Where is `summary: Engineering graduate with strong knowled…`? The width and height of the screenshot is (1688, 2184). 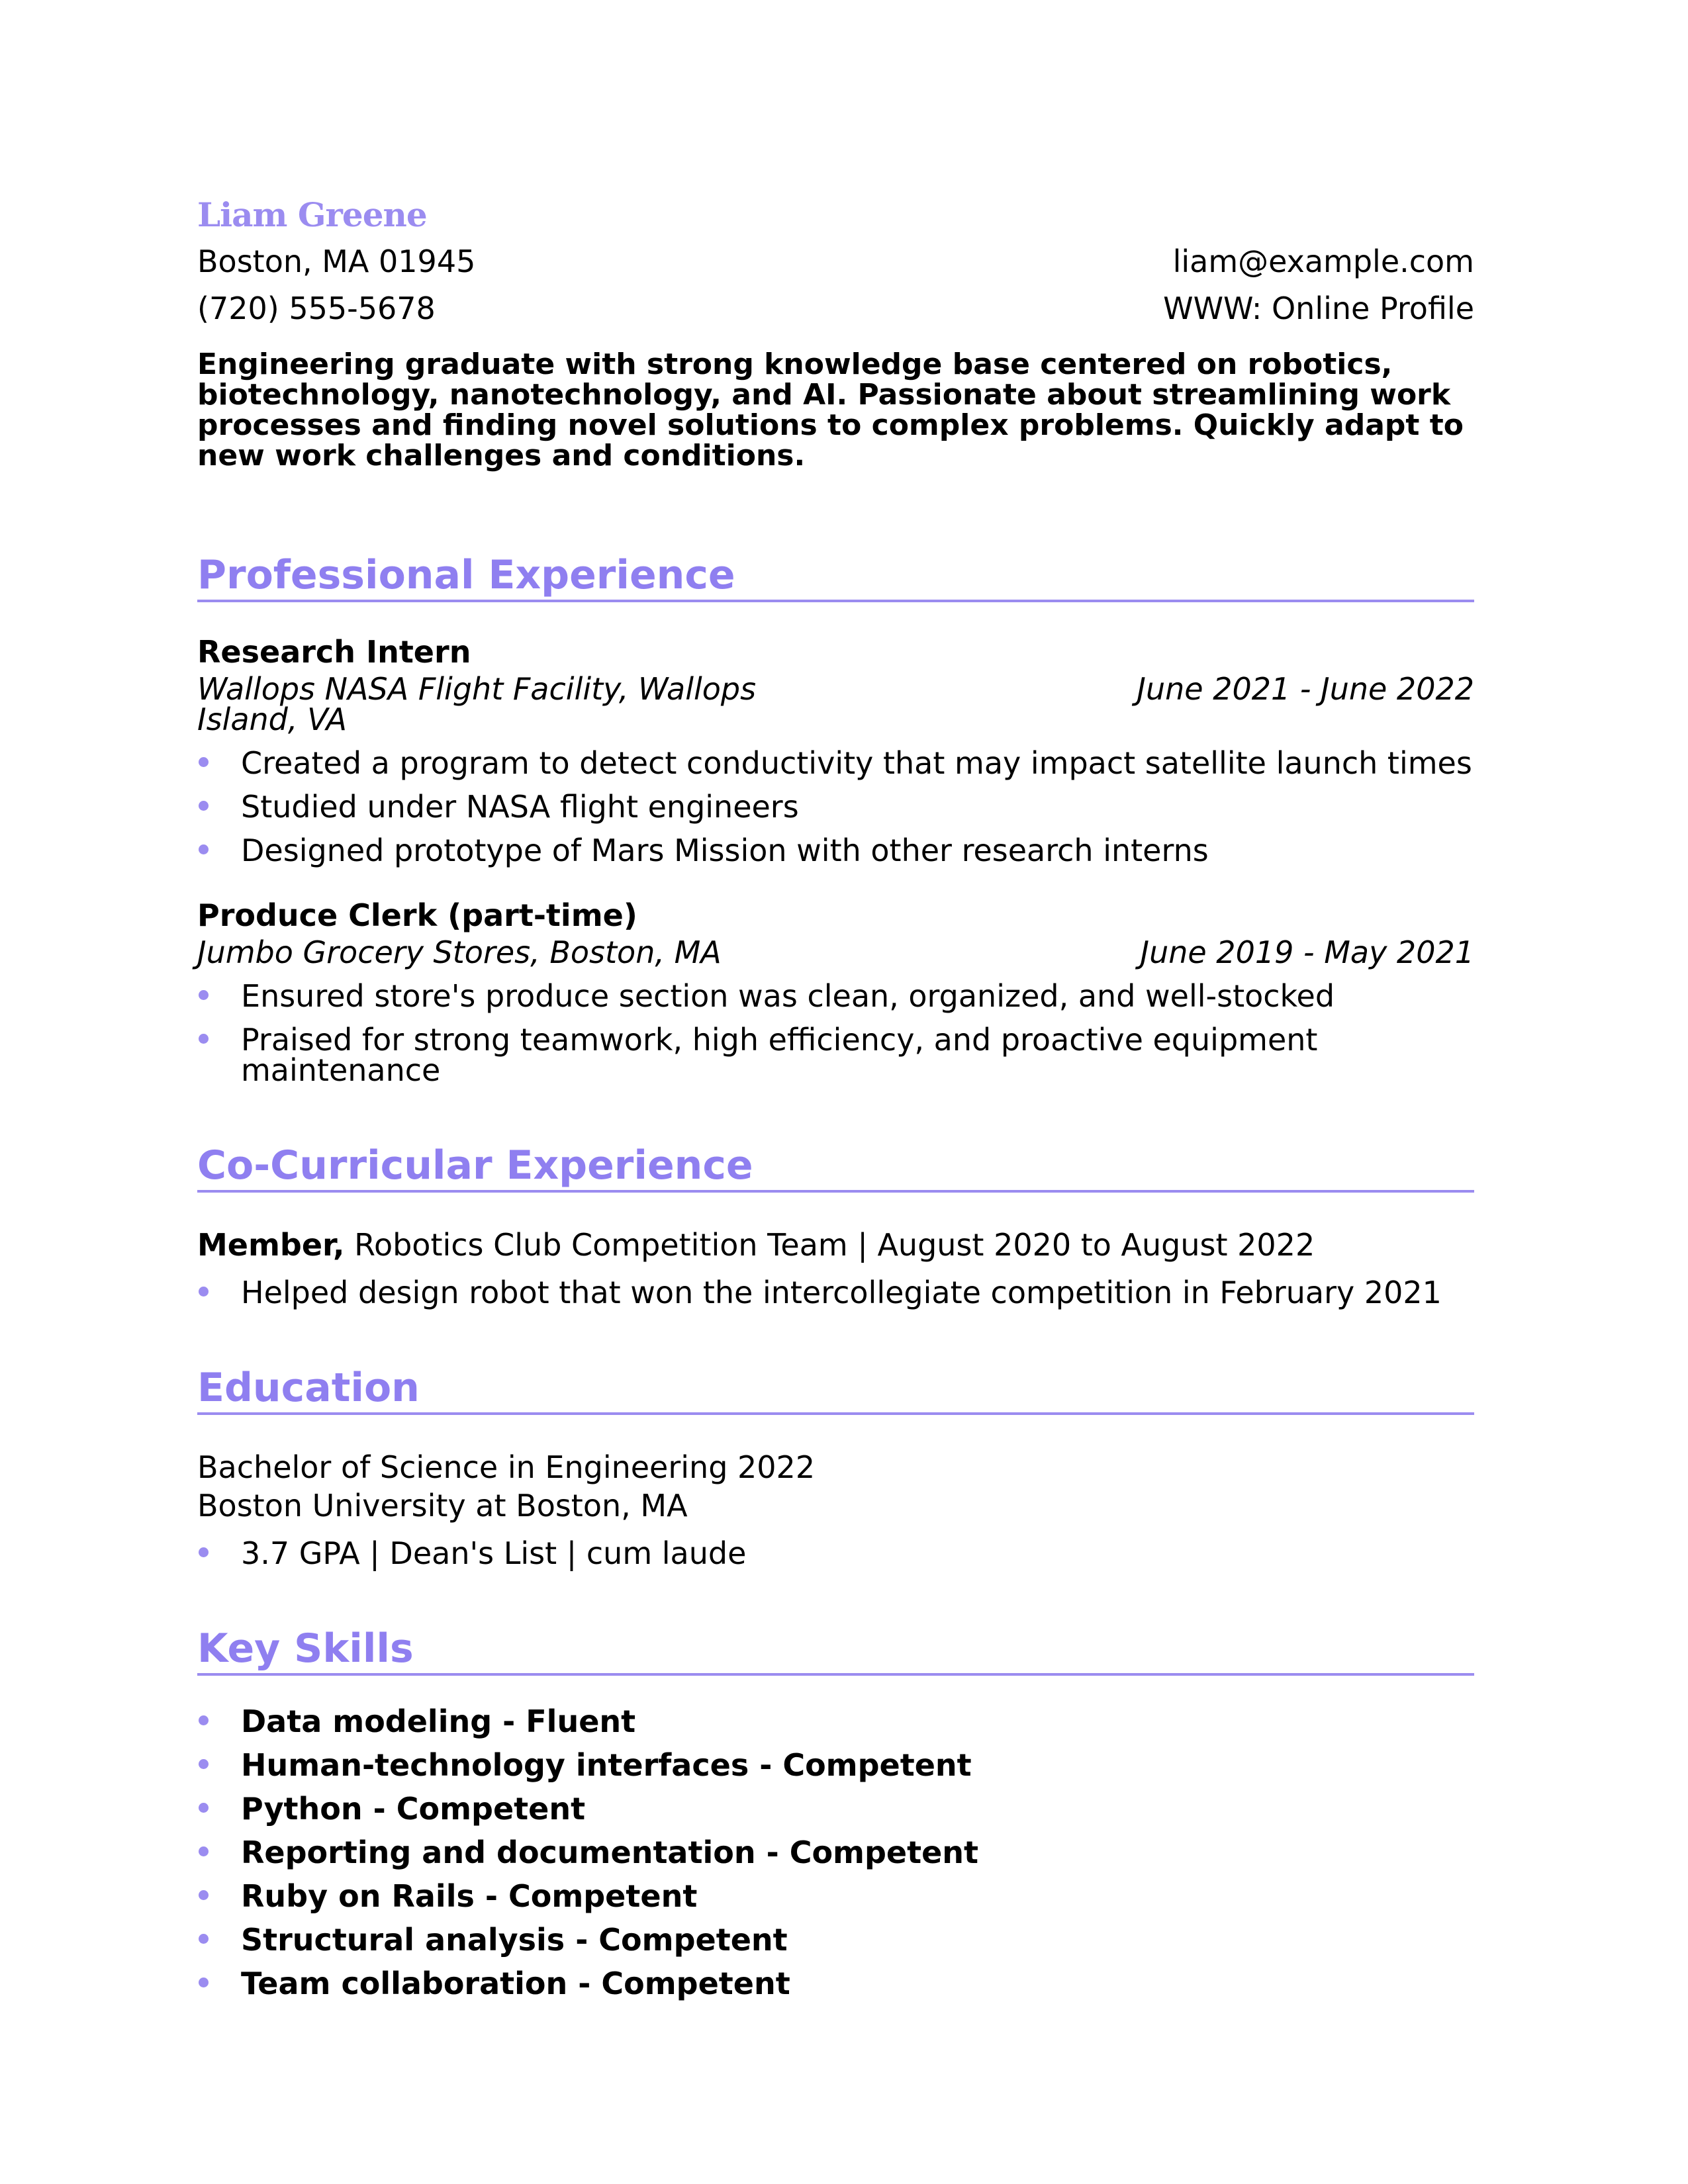 summary: Engineering graduate with strong knowled… is located at coordinates (830, 410).